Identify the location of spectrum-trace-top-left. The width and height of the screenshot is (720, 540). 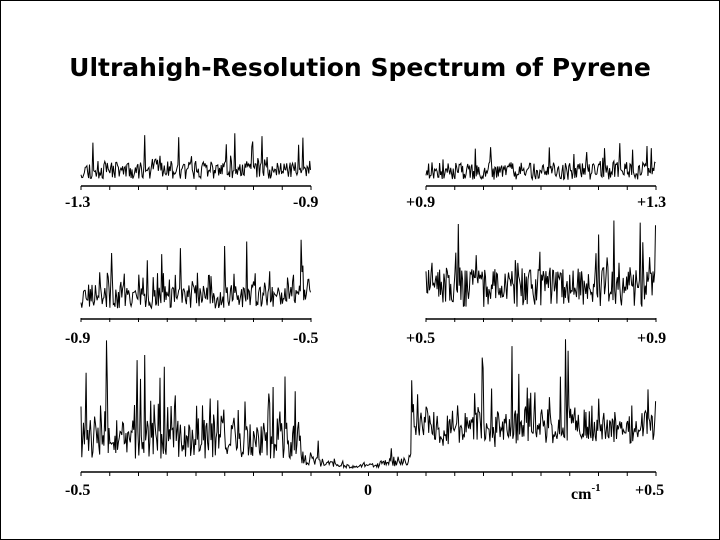
(195, 156).